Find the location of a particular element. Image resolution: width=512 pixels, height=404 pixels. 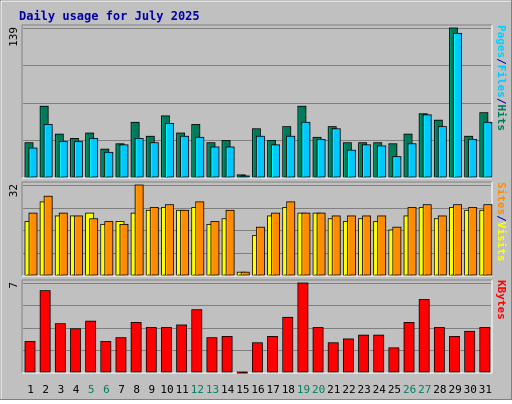

y-max-label: 32 is located at coordinates (13, 190).